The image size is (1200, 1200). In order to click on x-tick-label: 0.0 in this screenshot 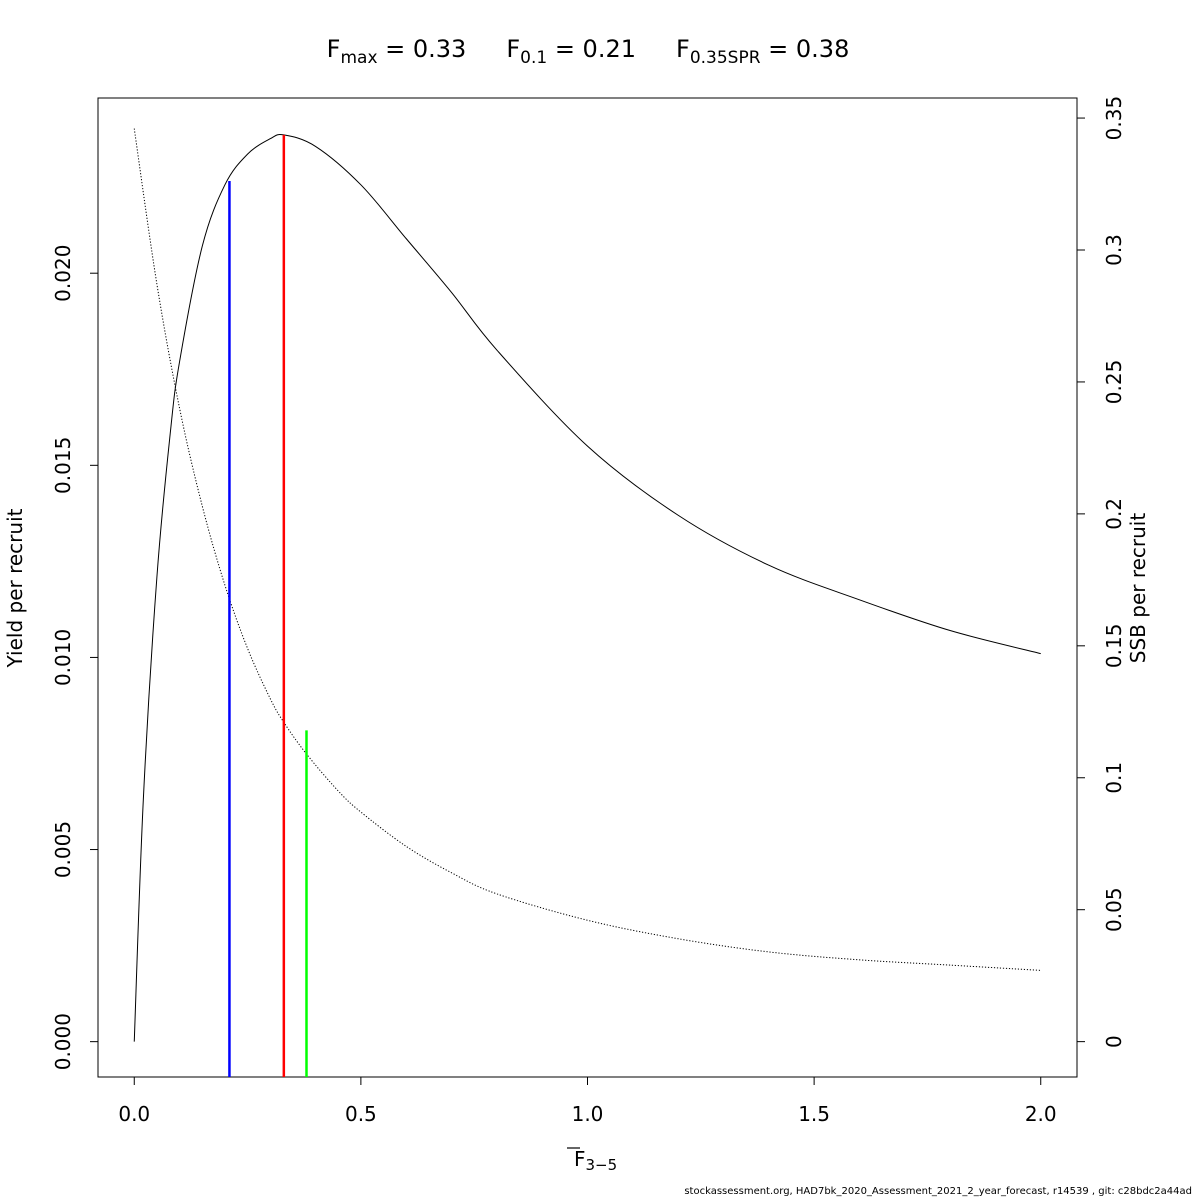, I will do `click(134, 1114)`.